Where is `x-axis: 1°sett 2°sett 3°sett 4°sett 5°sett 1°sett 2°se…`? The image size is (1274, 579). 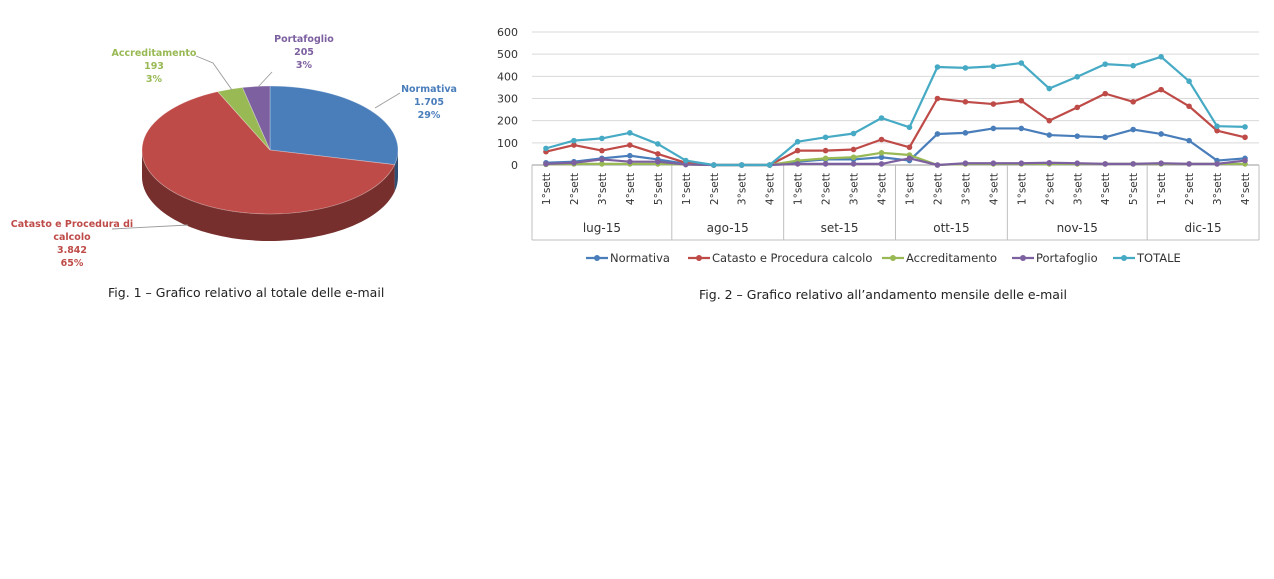
x-axis: 1°sett 2°sett 3°sett 4°sett 5°sett 1°sett 2°se… is located at coordinates (895, 203).